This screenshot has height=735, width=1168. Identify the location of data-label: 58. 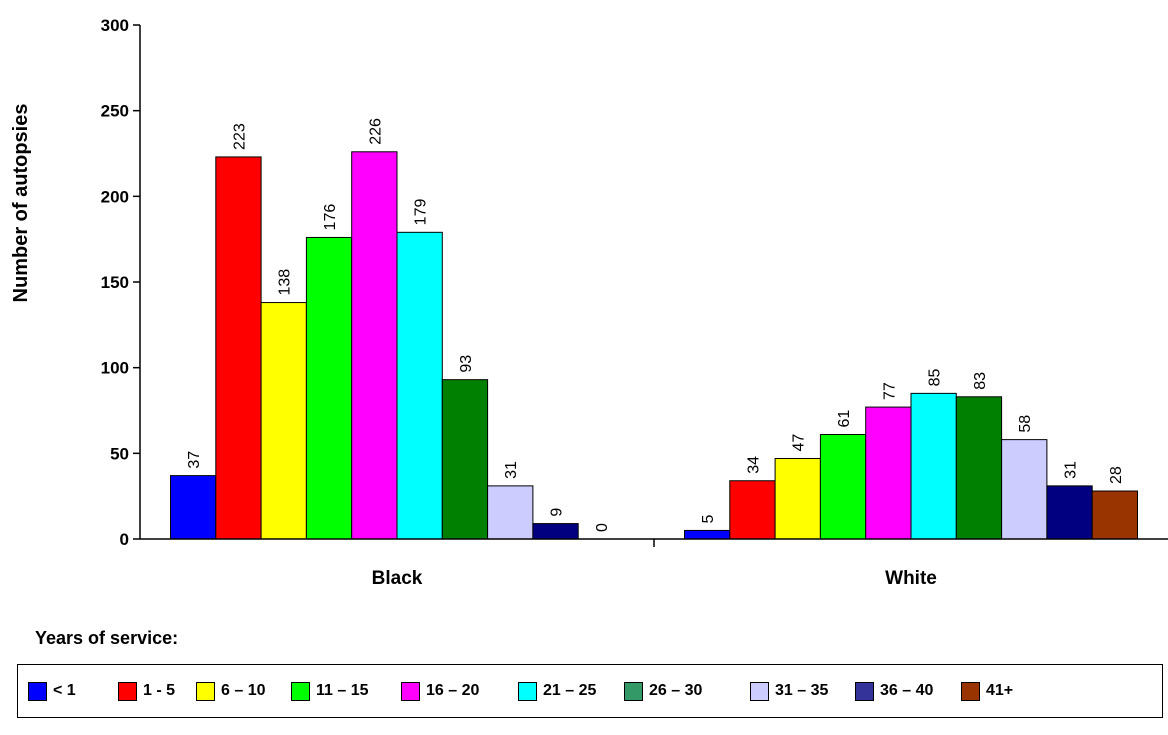
(1025, 424).